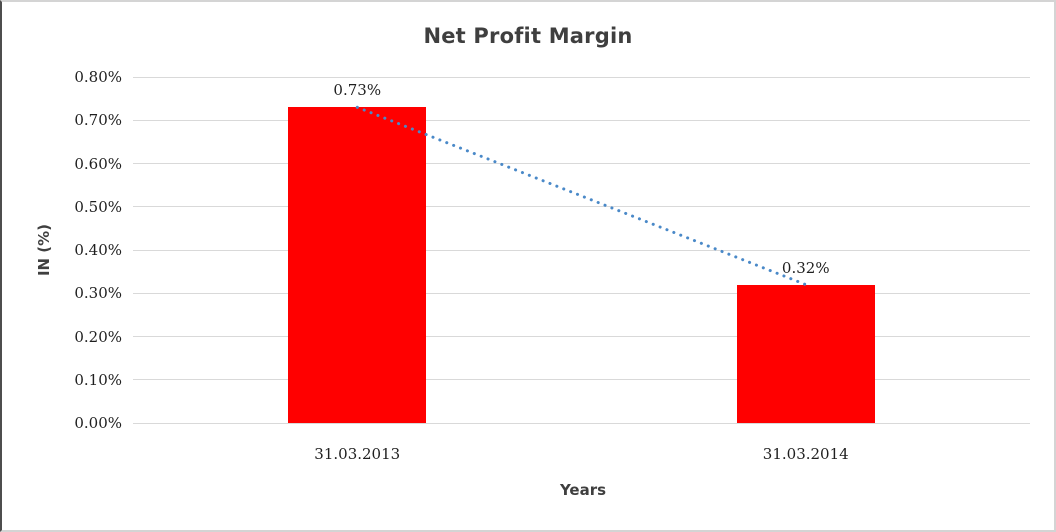 The width and height of the screenshot is (1056, 532). What do you see at coordinates (98, 206) in the screenshot?
I see `y-tick-label: 0.50%` at bounding box center [98, 206].